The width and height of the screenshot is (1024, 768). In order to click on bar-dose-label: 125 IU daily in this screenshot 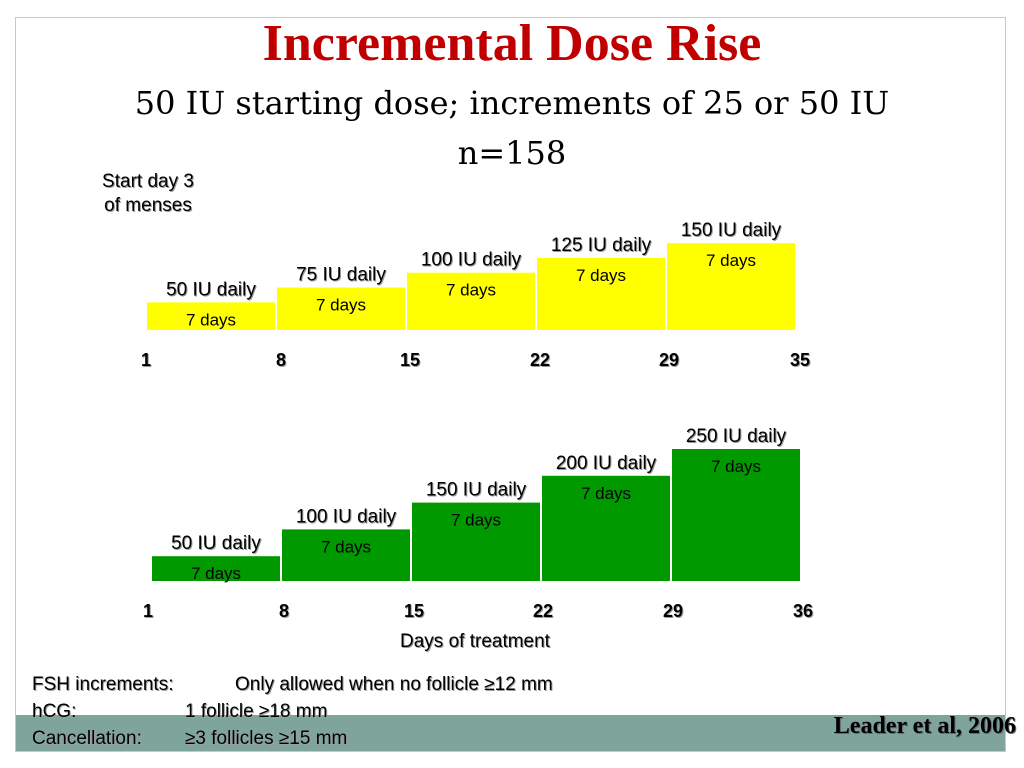, I will do `click(601, 245)`.